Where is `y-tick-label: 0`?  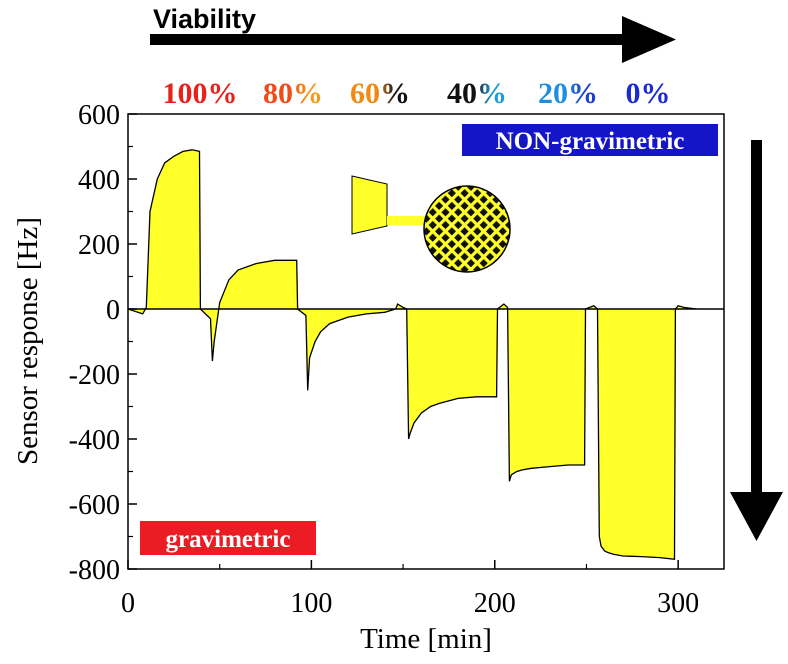
y-tick-label: 0 is located at coordinates (113, 310).